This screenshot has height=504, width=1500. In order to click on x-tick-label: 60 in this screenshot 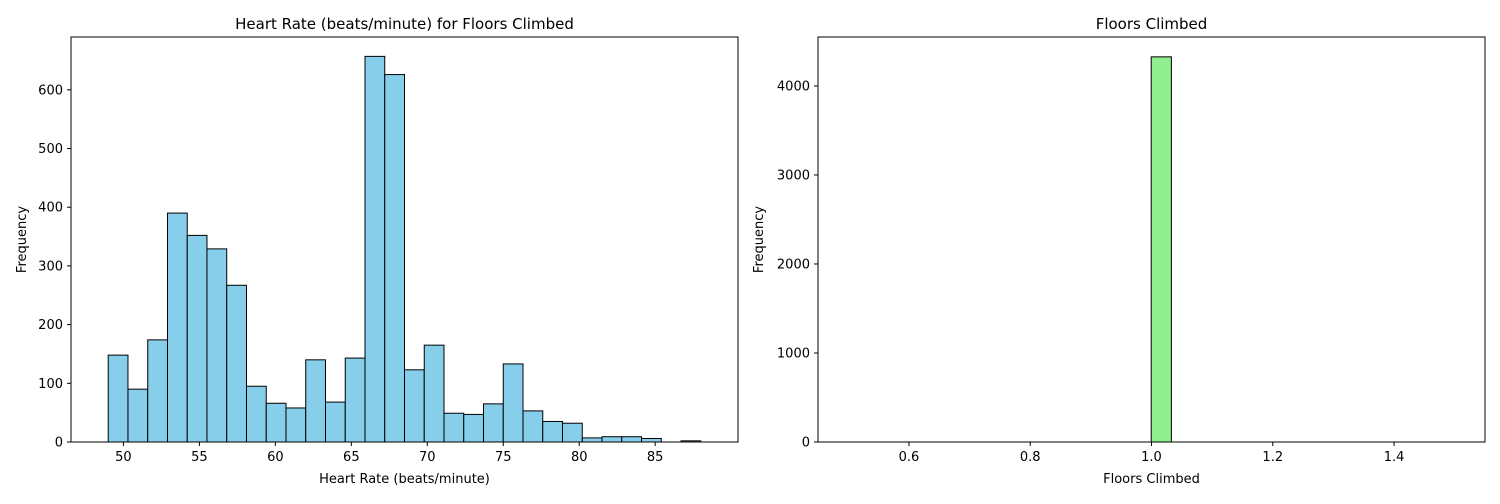, I will do `click(275, 457)`.